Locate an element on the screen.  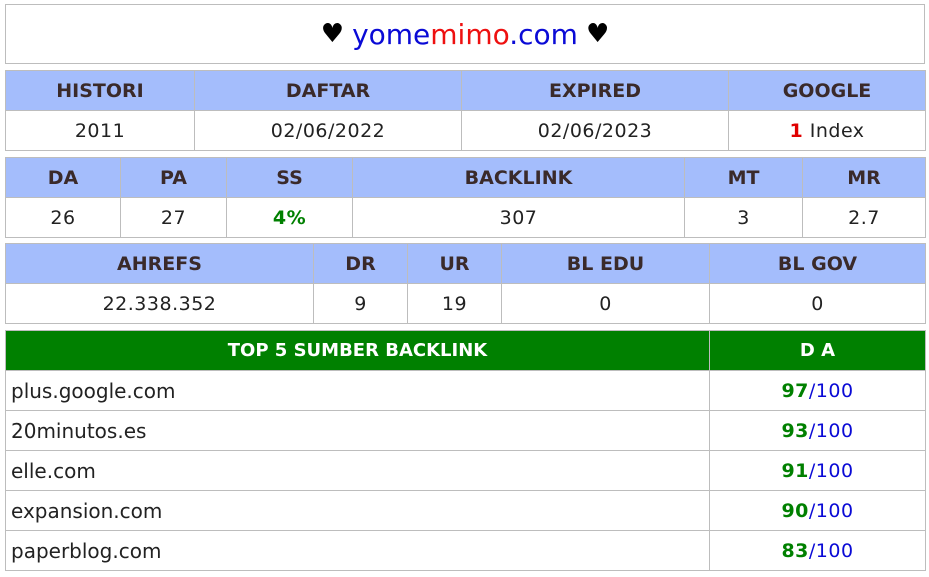
header-ss: SS is located at coordinates (290, 178).